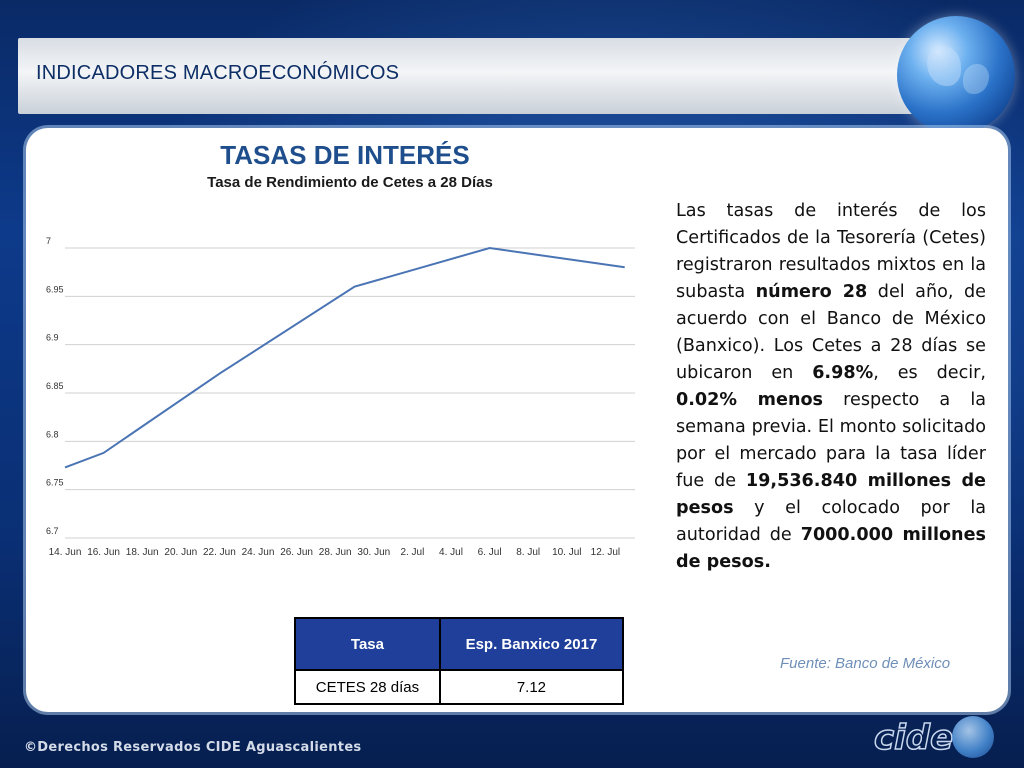 The width and height of the screenshot is (1024, 768). I want to click on x-tick-label: 8. Jul, so click(528, 552).